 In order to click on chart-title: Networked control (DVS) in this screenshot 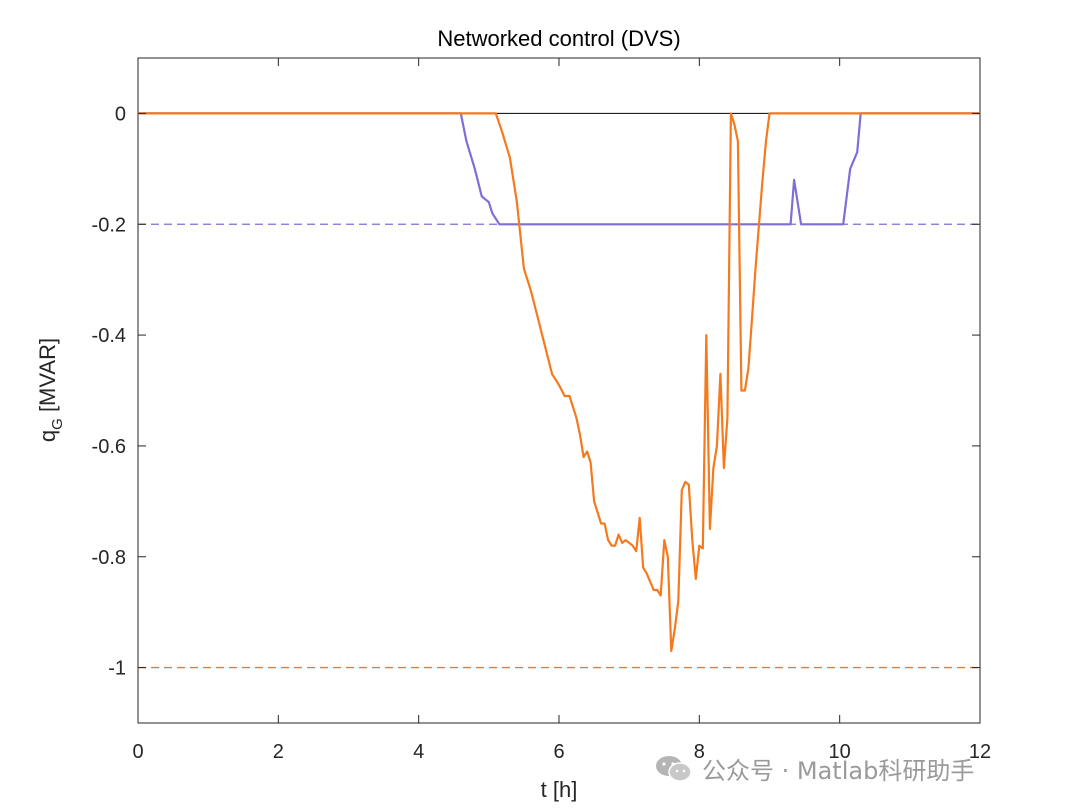, I will do `click(558, 38)`.